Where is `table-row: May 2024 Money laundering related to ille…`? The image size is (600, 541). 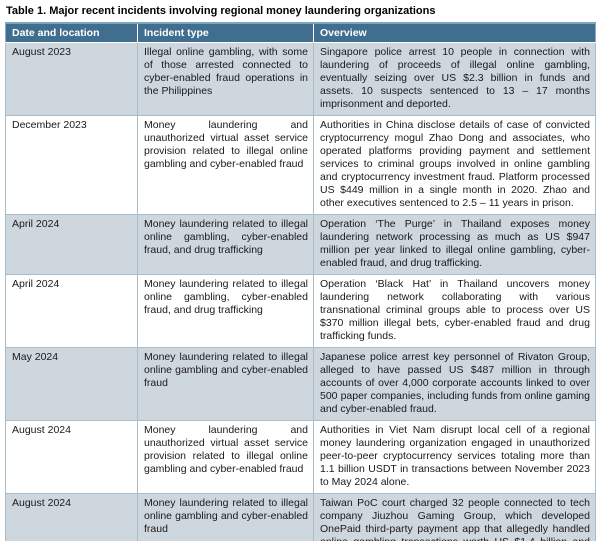 table-row: May 2024 Money laundering related to ille… is located at coordinates (300, 384).